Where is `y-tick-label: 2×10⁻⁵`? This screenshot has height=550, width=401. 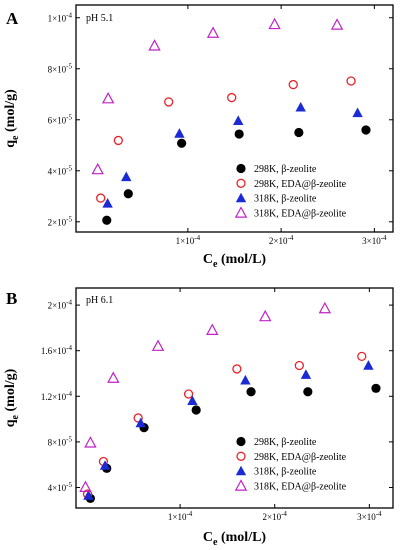
y-tick-label: 2×10⁻⁵ is located at coordinates (60, 221).